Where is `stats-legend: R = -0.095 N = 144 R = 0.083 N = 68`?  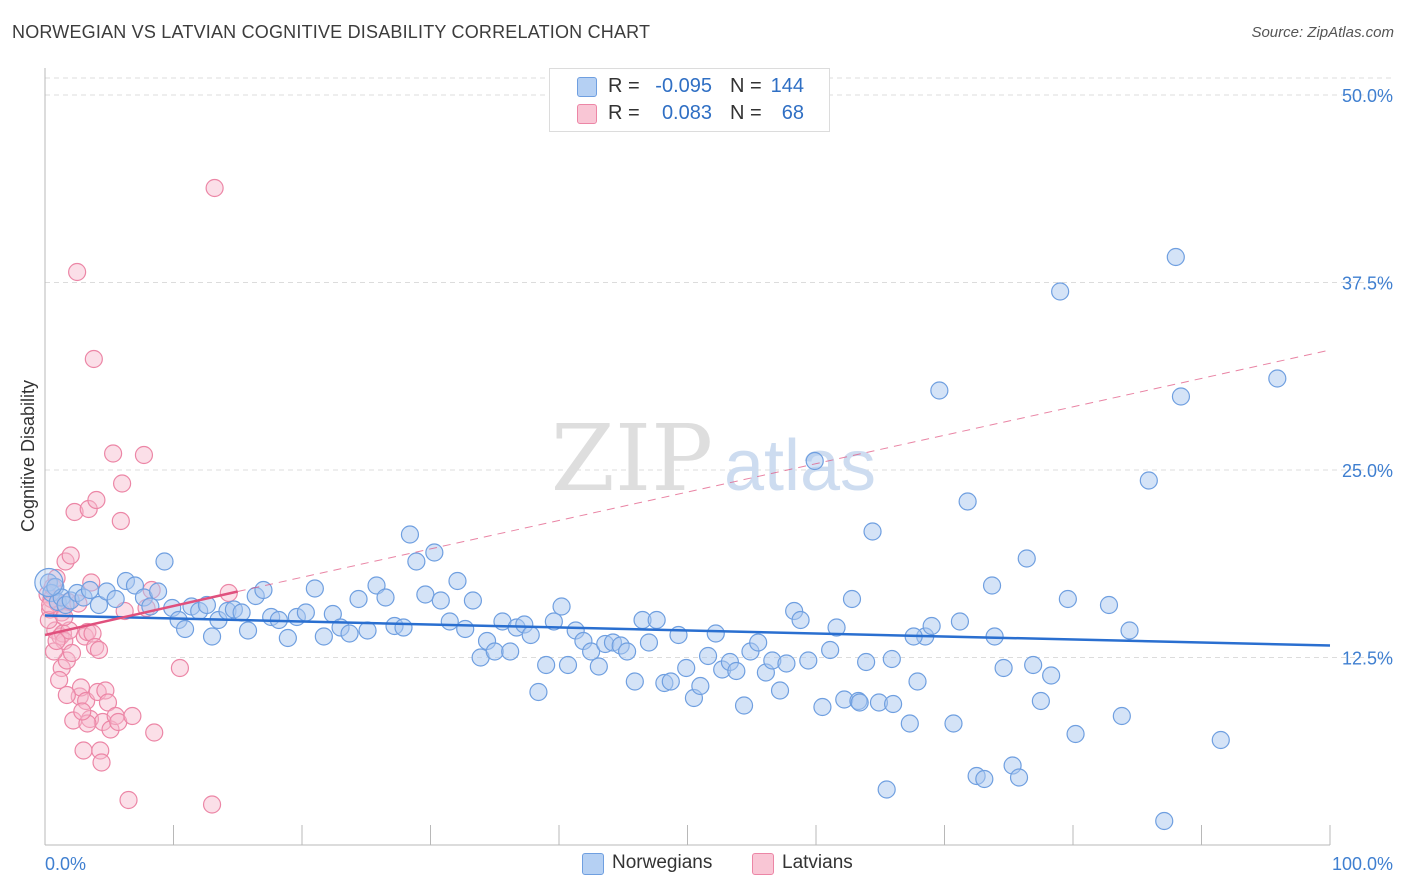
stats-legend: R = -0.095 N = 144 R = 0.083 N = 68 is located at coordinates (689, 100).